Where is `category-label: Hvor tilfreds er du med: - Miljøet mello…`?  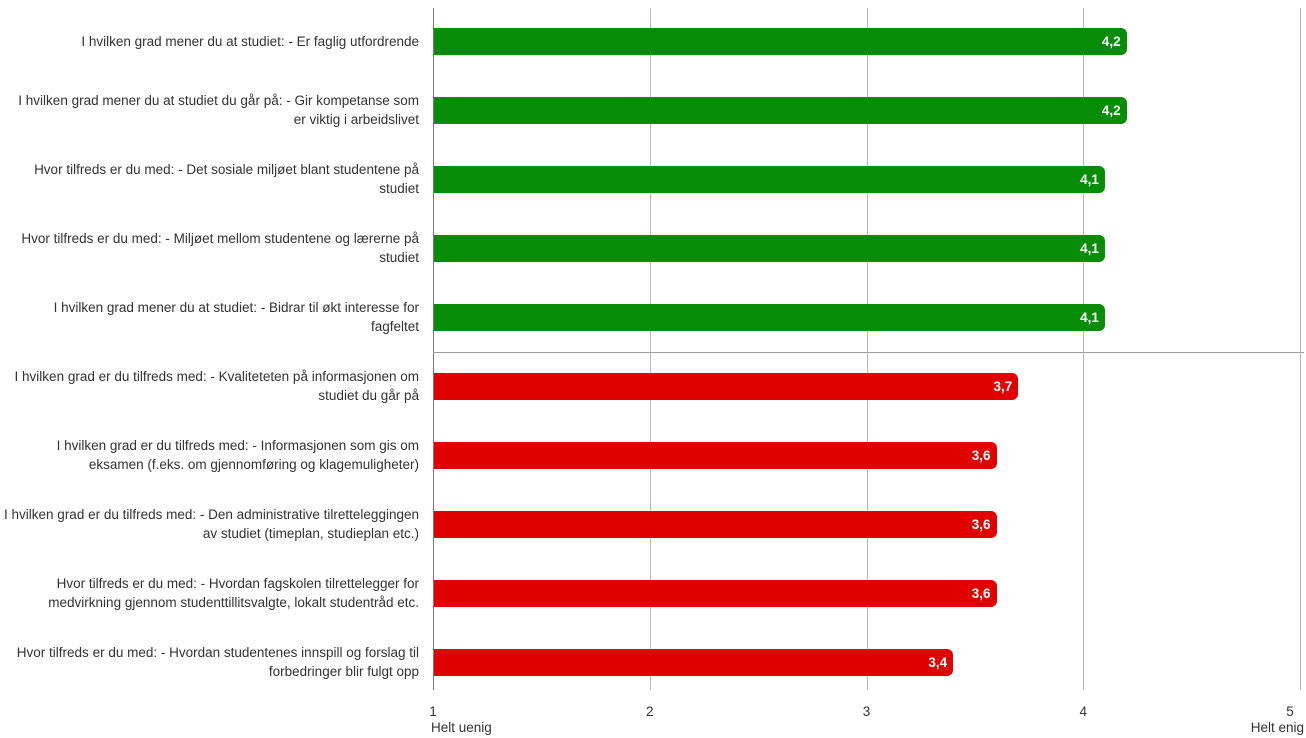
category-label: Hvor tilfreds er du med: - Miljøet mello… is located at coordinates (220, 248).